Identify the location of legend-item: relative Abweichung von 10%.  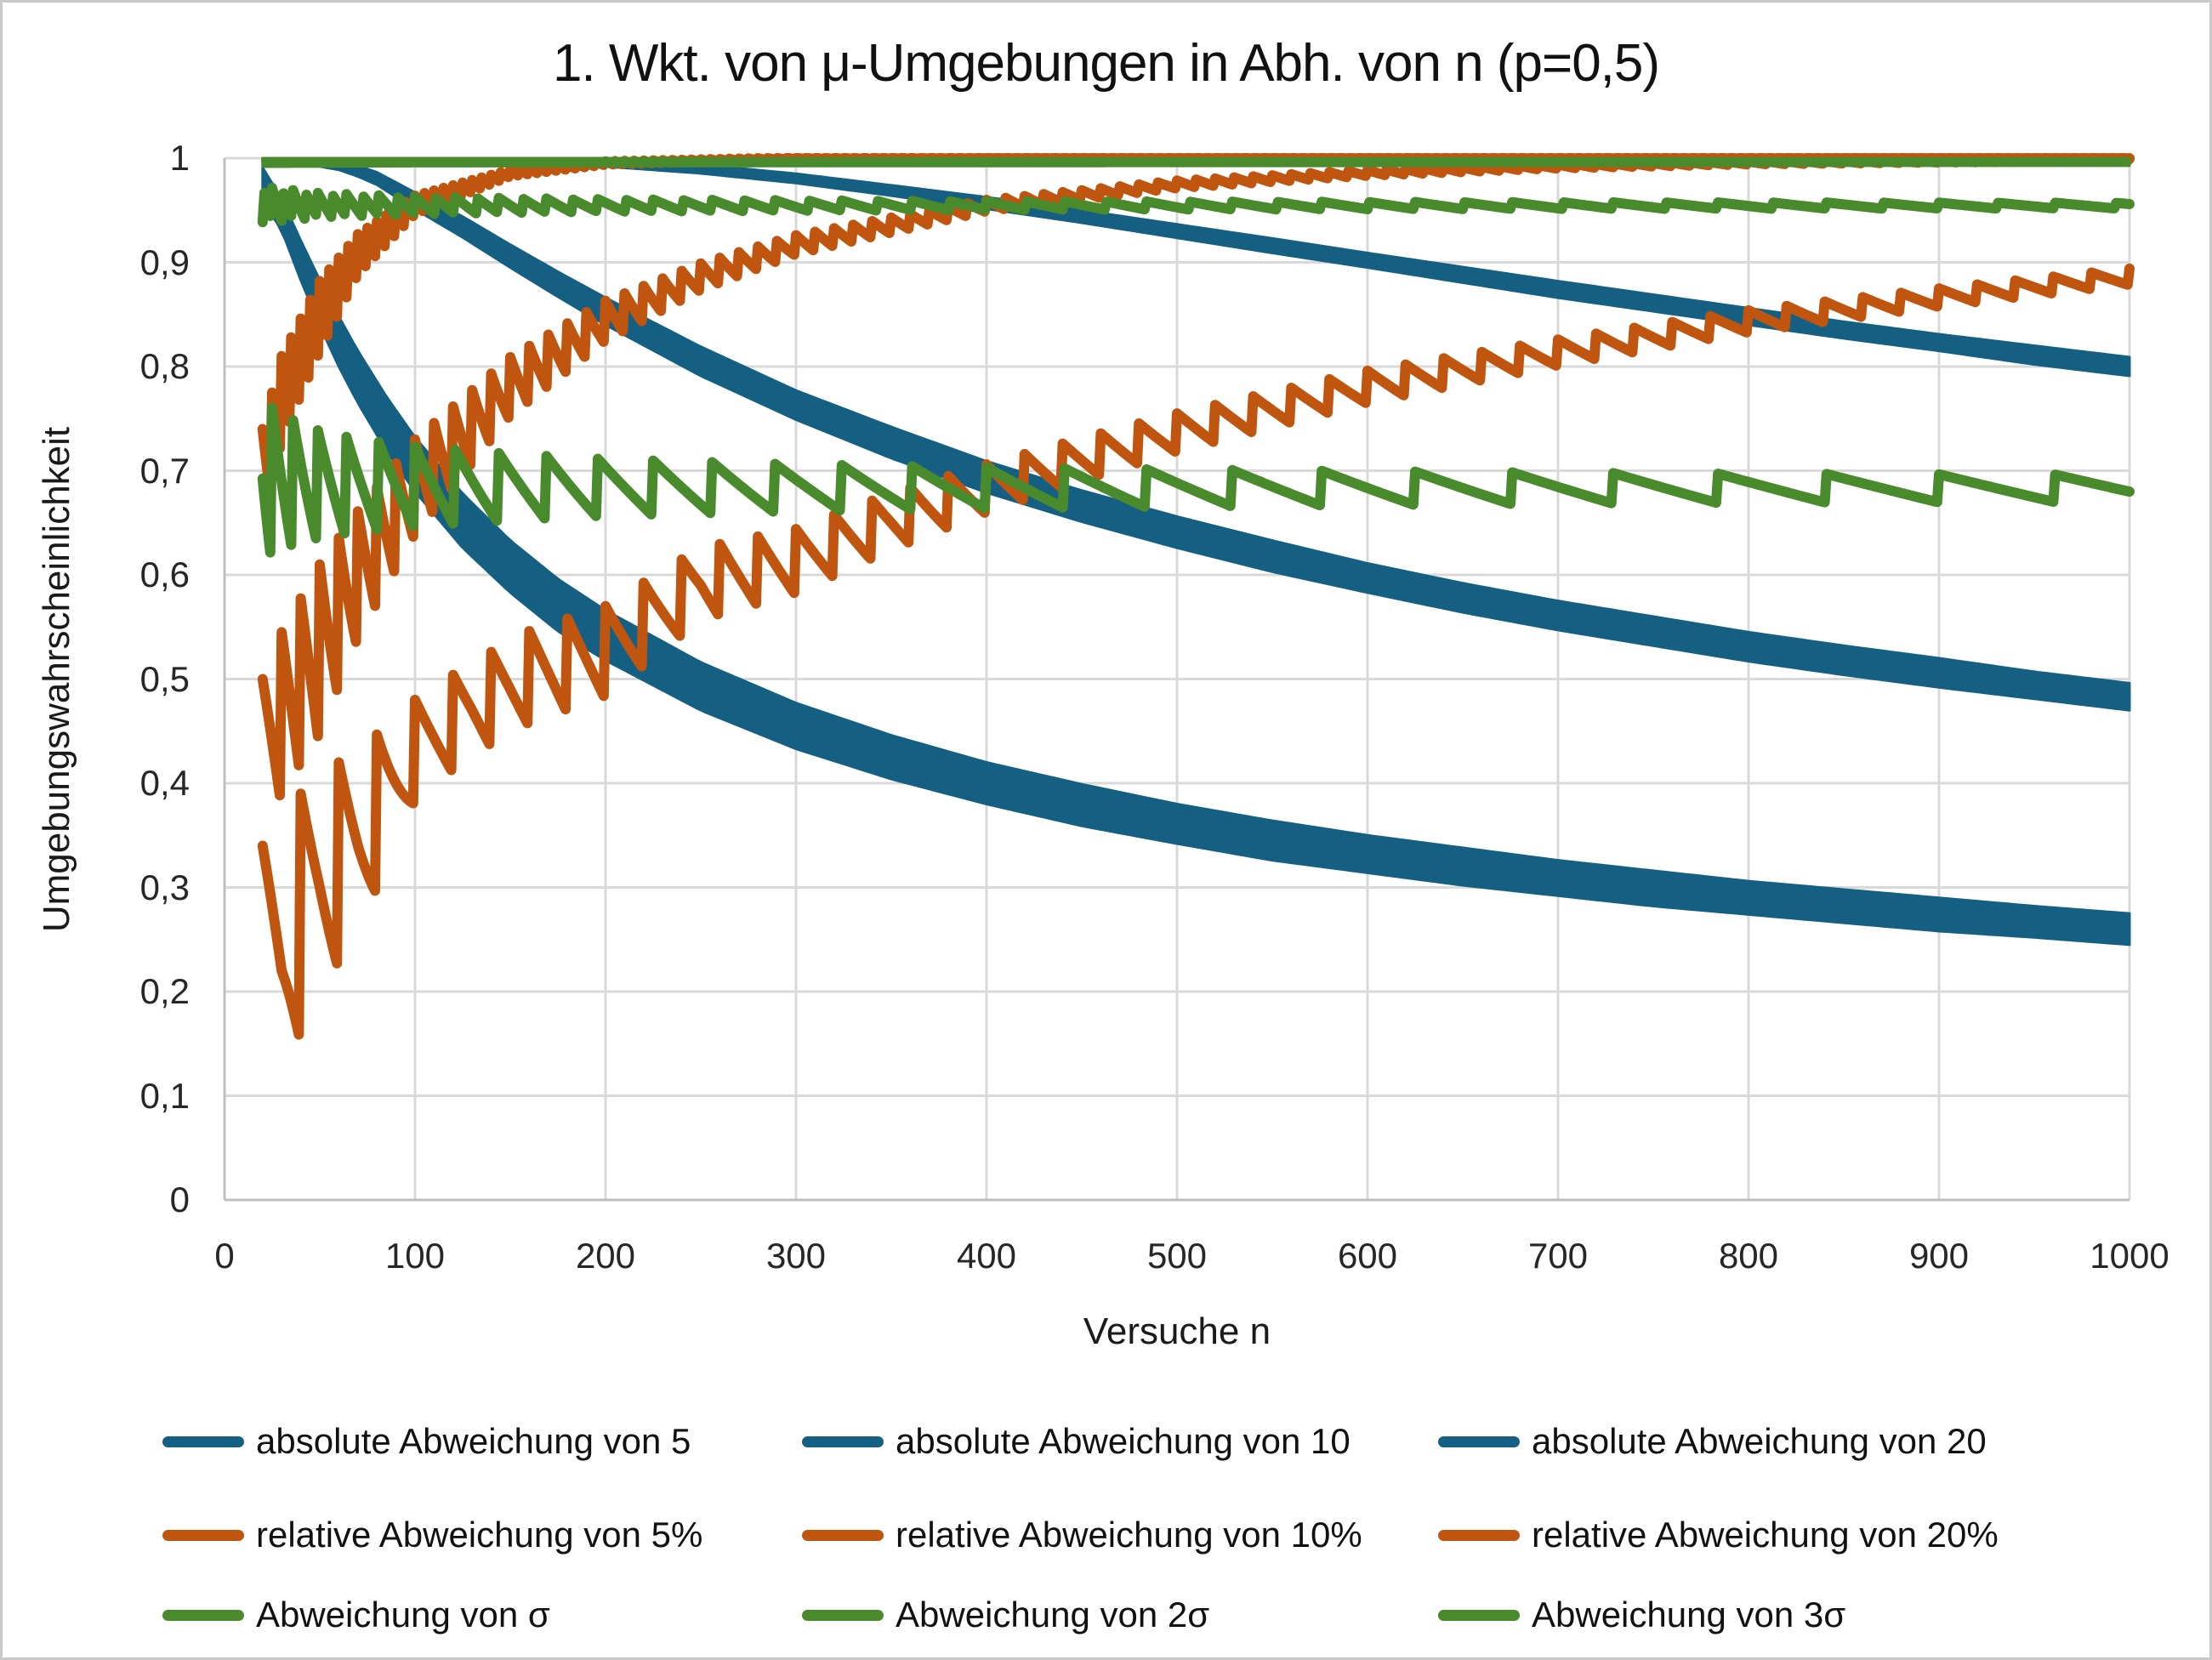
(1082, 1535).